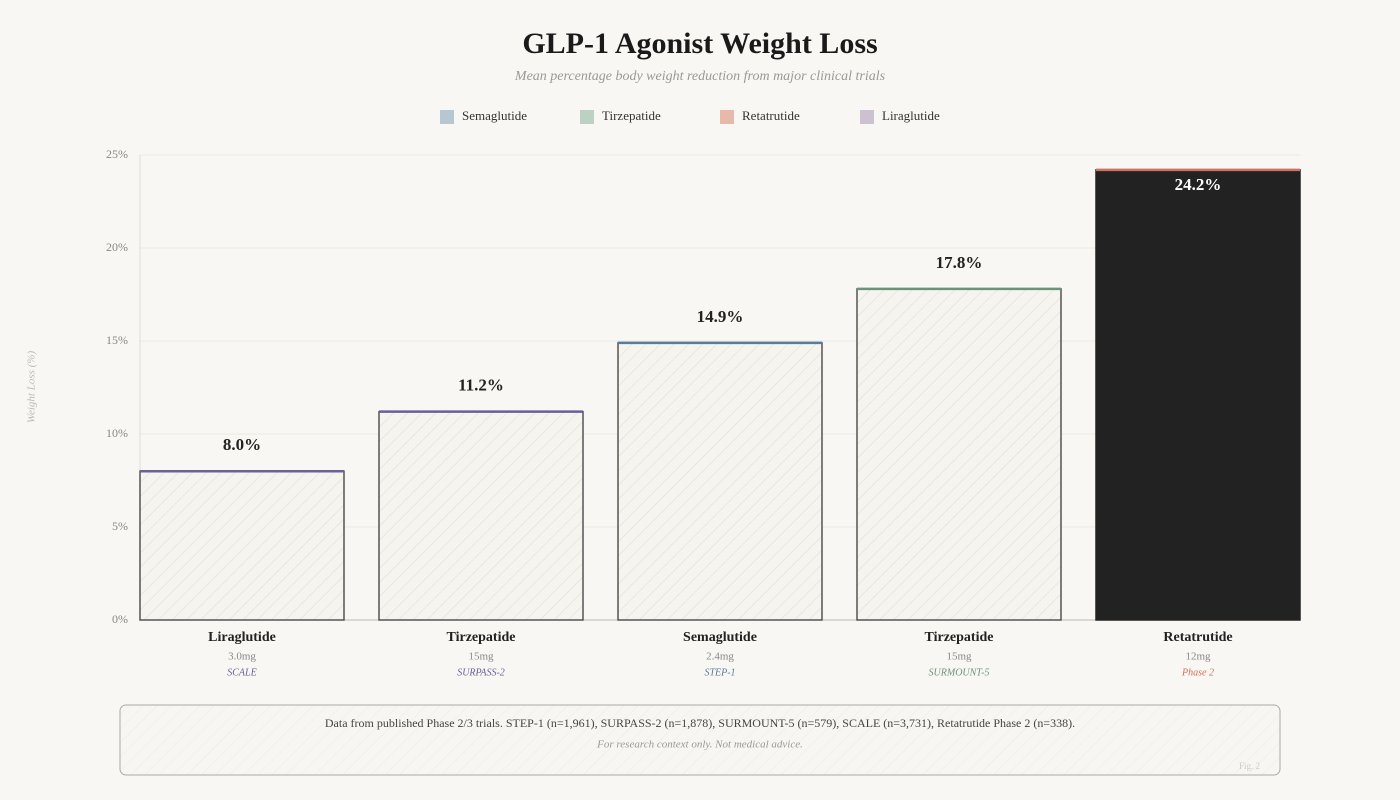 This screenshot has width=1400, height=800. Describe the element at coordinates (1197, 637) in the screenshot. I see `x-tick-label: Retatrutide` at that location.